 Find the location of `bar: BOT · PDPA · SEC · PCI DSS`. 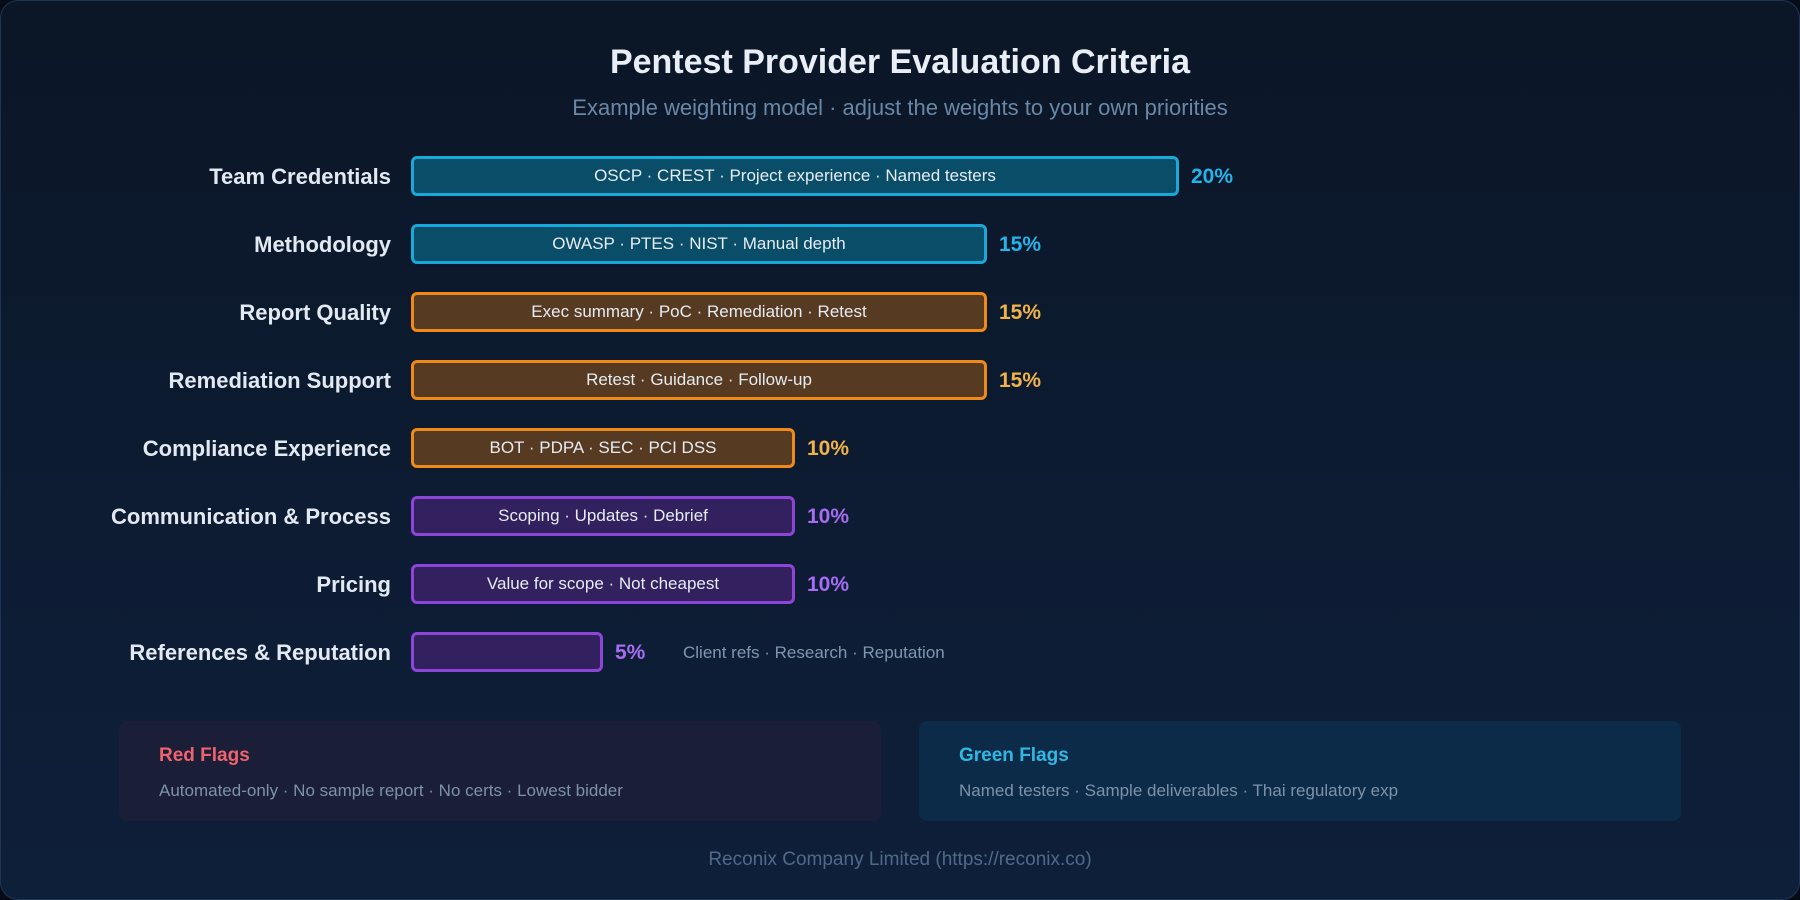

bar: BOT · PDPA · SEC · PCI DSS is located at coordinates (603, 448).